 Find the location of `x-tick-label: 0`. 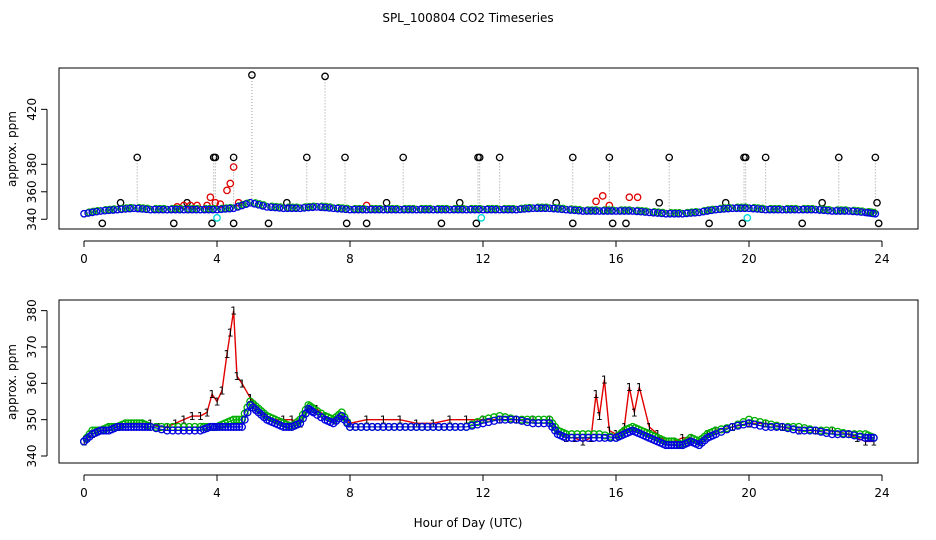

x-tick-label: 0 is located at coordinates (84, 493).